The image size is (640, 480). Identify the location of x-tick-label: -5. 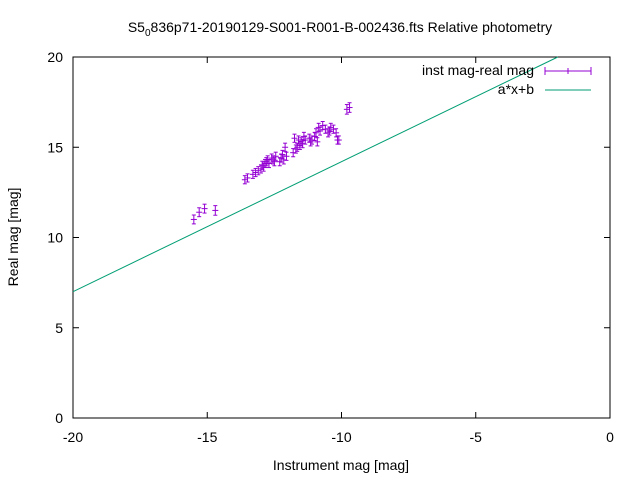
(476, 437).